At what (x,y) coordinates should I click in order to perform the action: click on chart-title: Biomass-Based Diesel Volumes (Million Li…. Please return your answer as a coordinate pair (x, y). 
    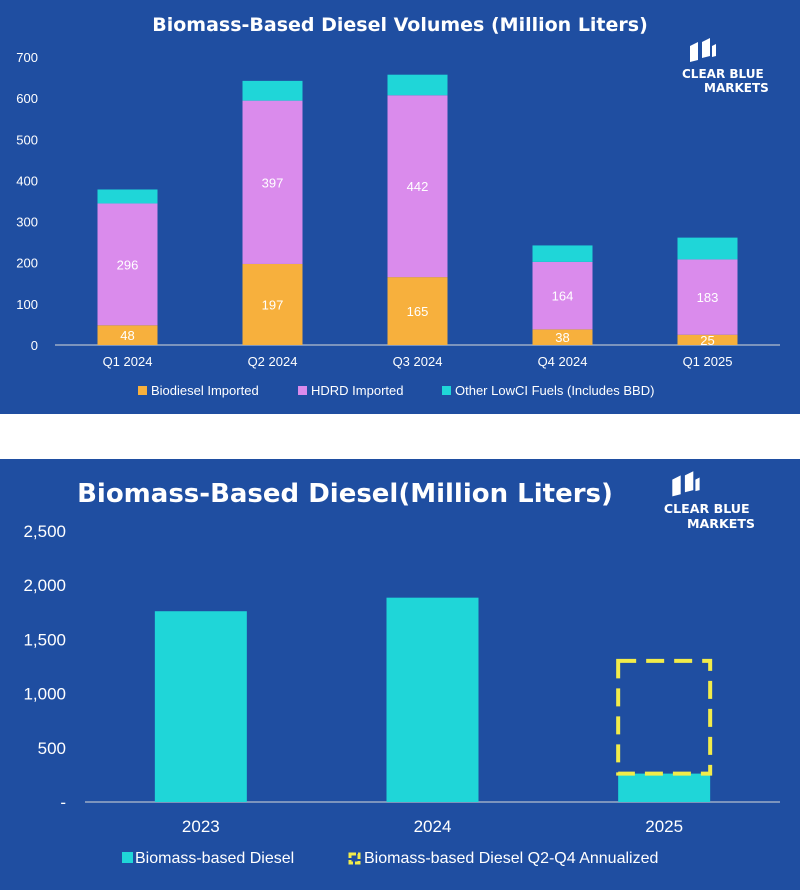
    Looking at the image, I should click on (400, 25).